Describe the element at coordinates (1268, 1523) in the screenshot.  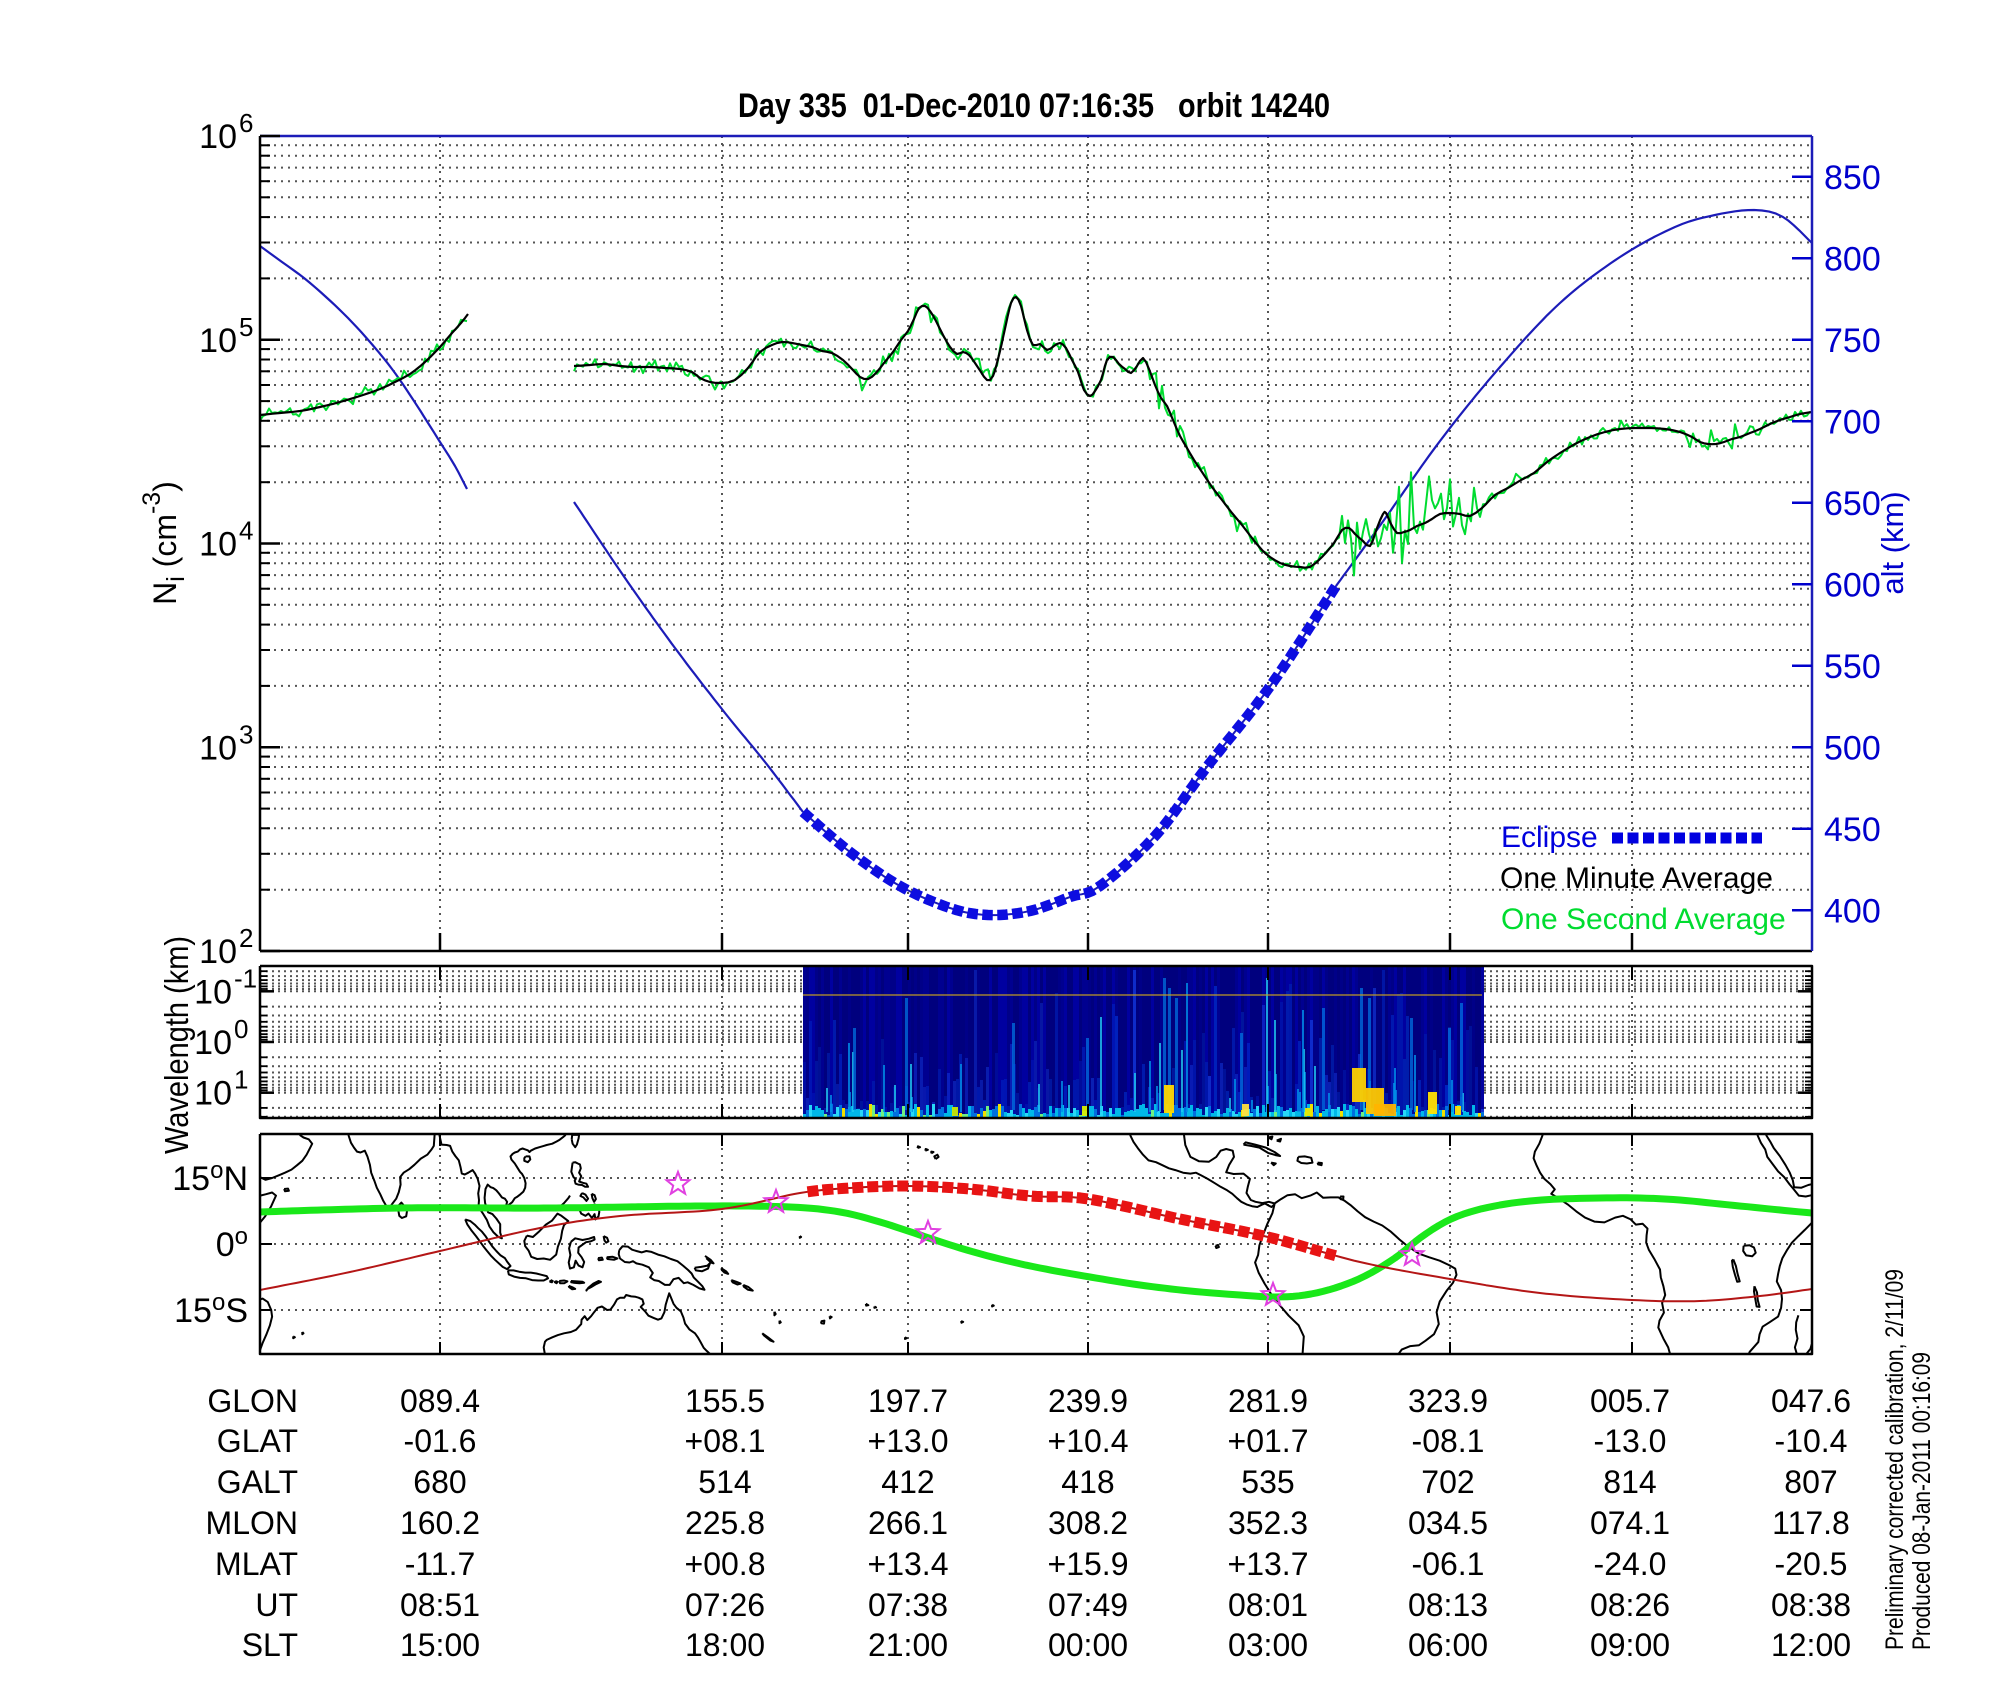
I see `svg-text: 352.3` at that location.